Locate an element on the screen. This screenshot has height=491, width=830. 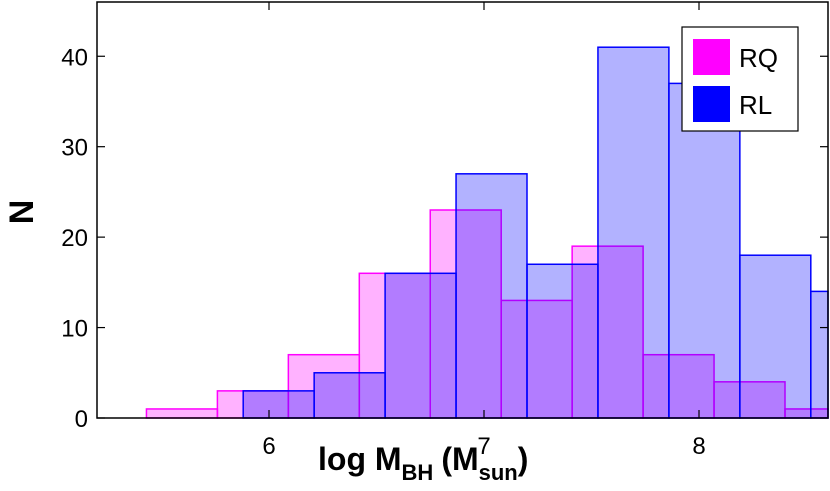
x-axis-label-unit-open: (M is located at coordinates (459, 459).